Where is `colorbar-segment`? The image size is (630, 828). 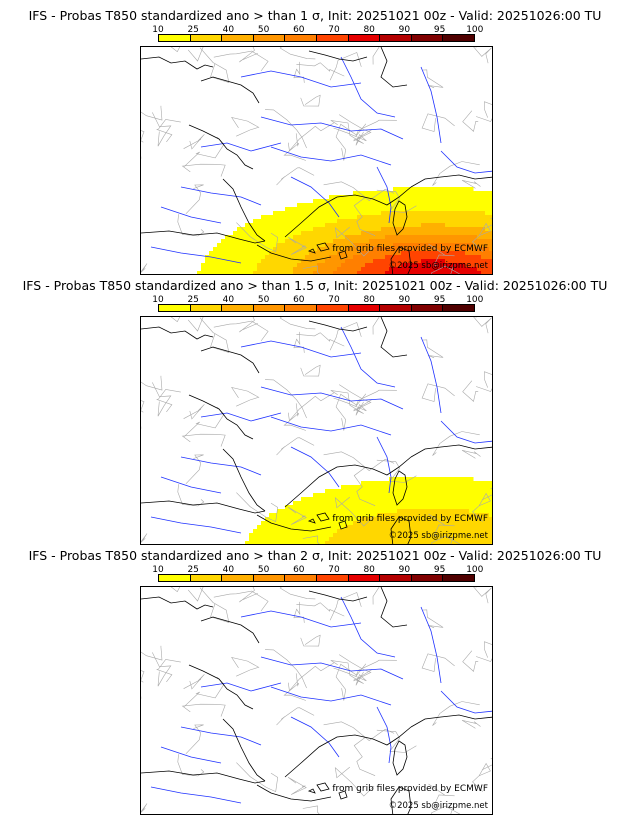
colorbar-segment is located at coordinates (269, 308).